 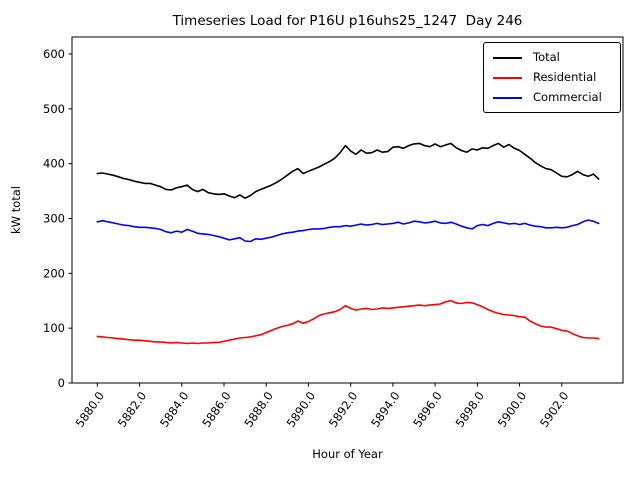 I want to click on legend-entry-commercial: Commercial, so click(x=552, y=97).